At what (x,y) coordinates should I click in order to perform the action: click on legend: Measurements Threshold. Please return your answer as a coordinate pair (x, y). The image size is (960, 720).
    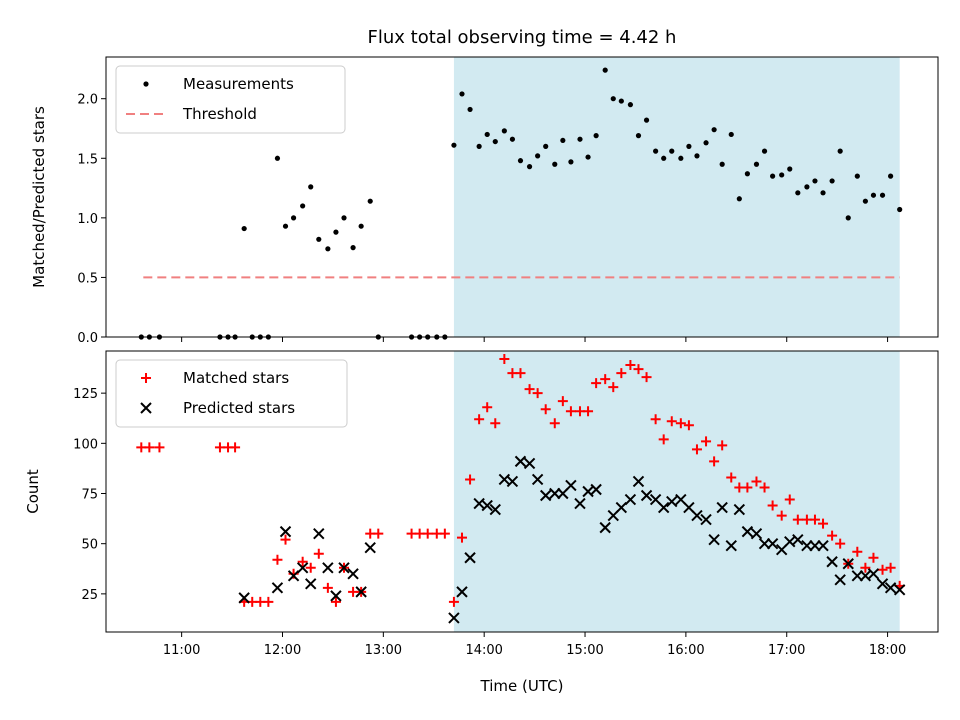
    Looking at the image, I should click on (230, 99).